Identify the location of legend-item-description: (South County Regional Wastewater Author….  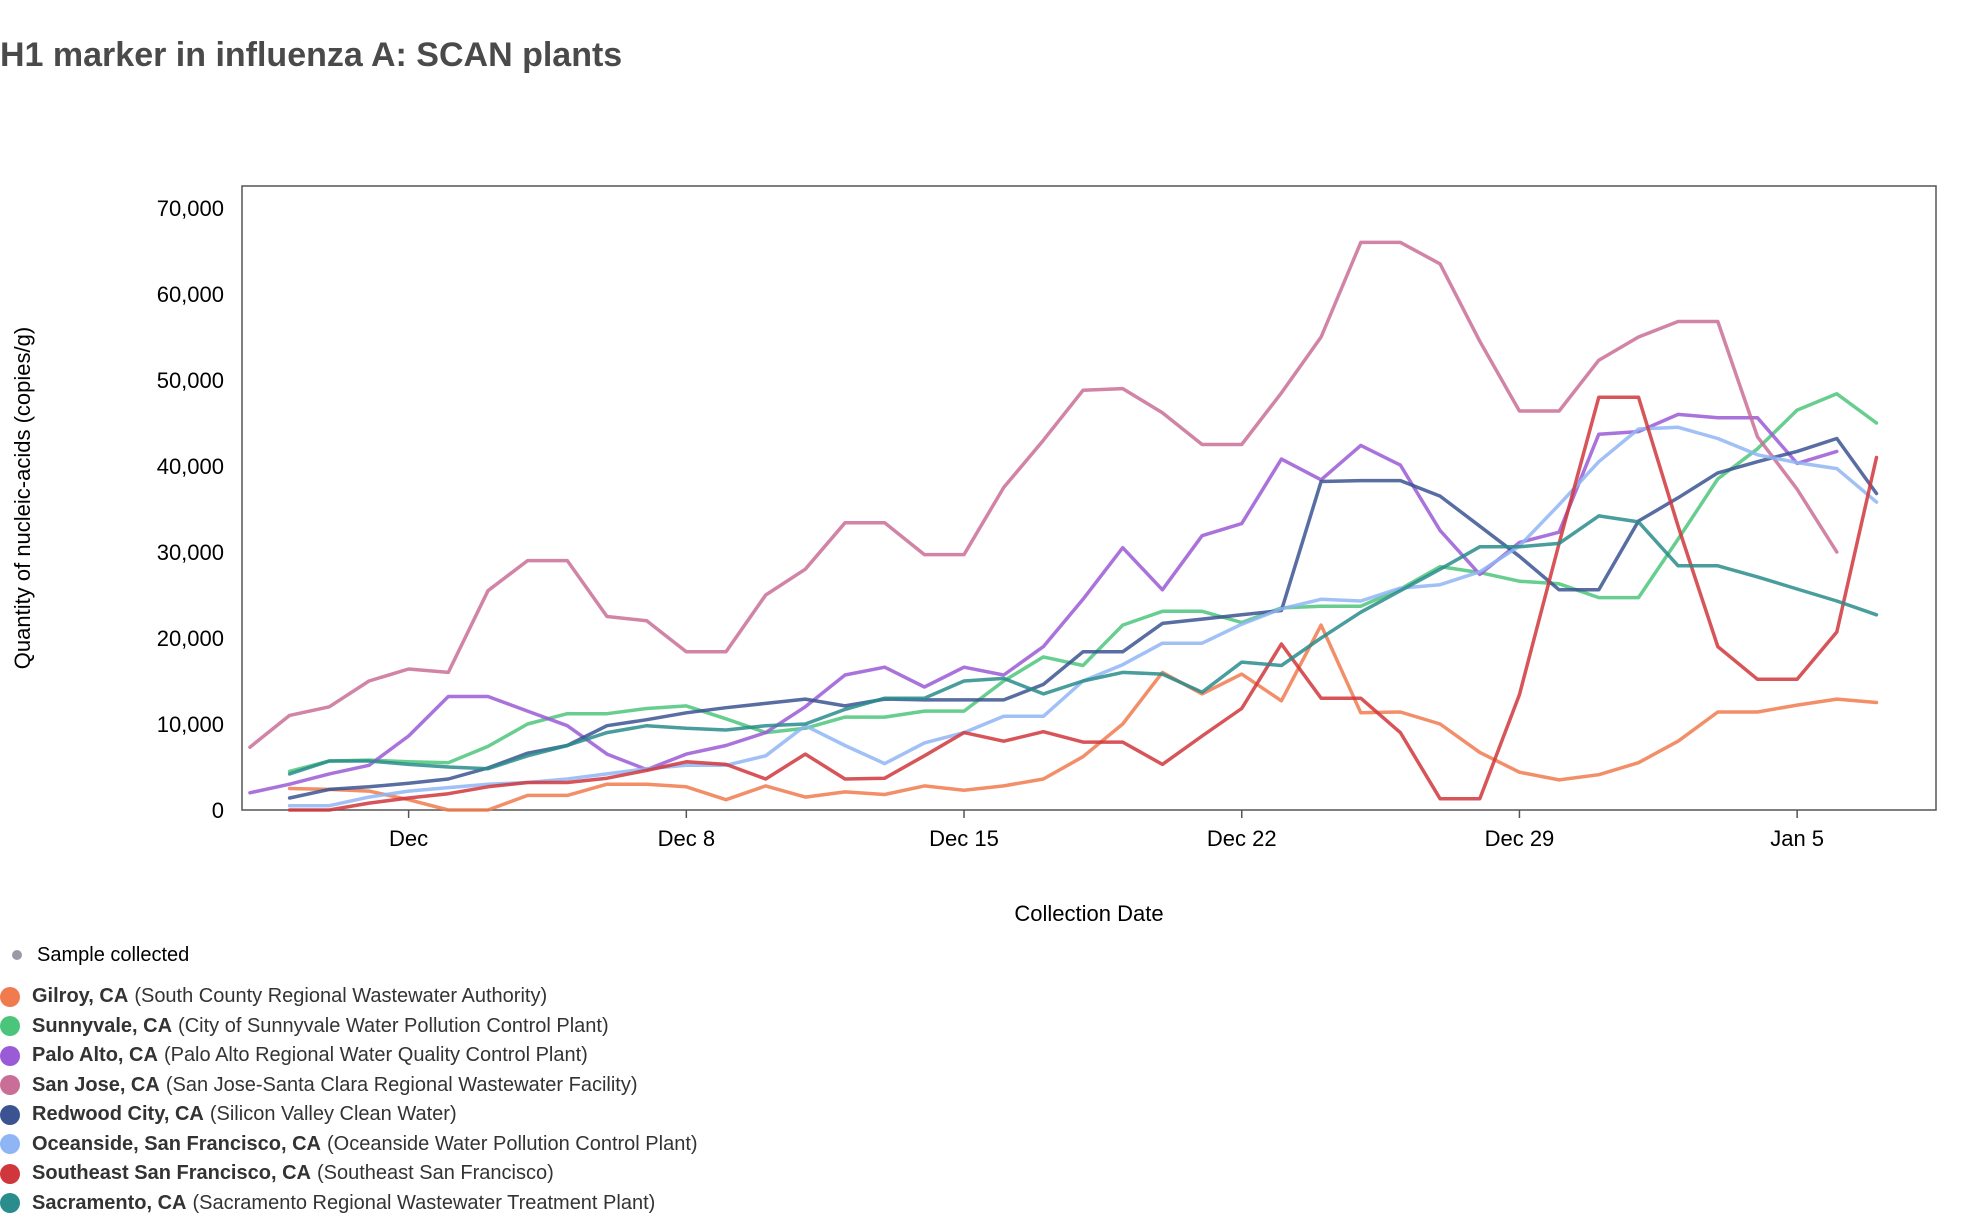
(341, 996).